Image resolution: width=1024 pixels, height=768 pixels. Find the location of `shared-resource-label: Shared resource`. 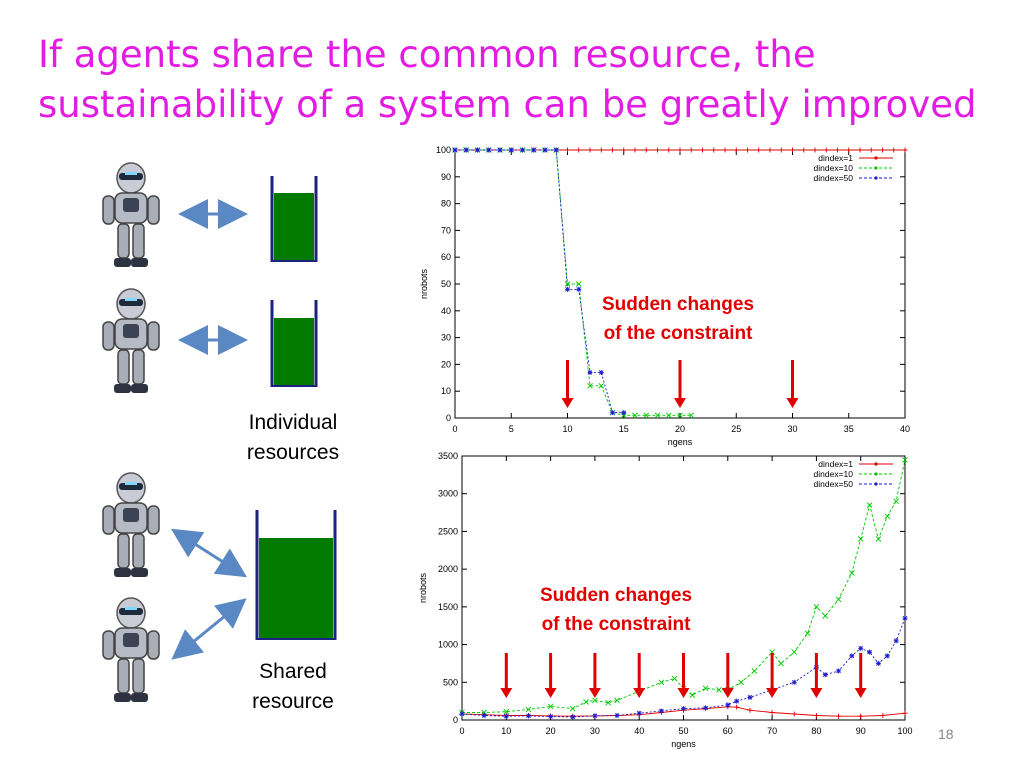

shared-resource-label: Shared resource is located at coordinates (293, 686).